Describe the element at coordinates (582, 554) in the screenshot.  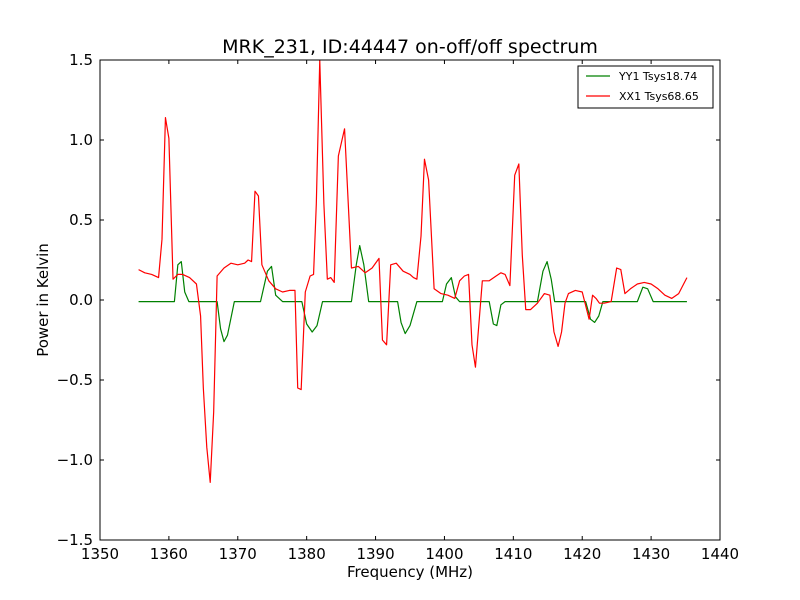
I see `x-tick-label: 1420` at that location.